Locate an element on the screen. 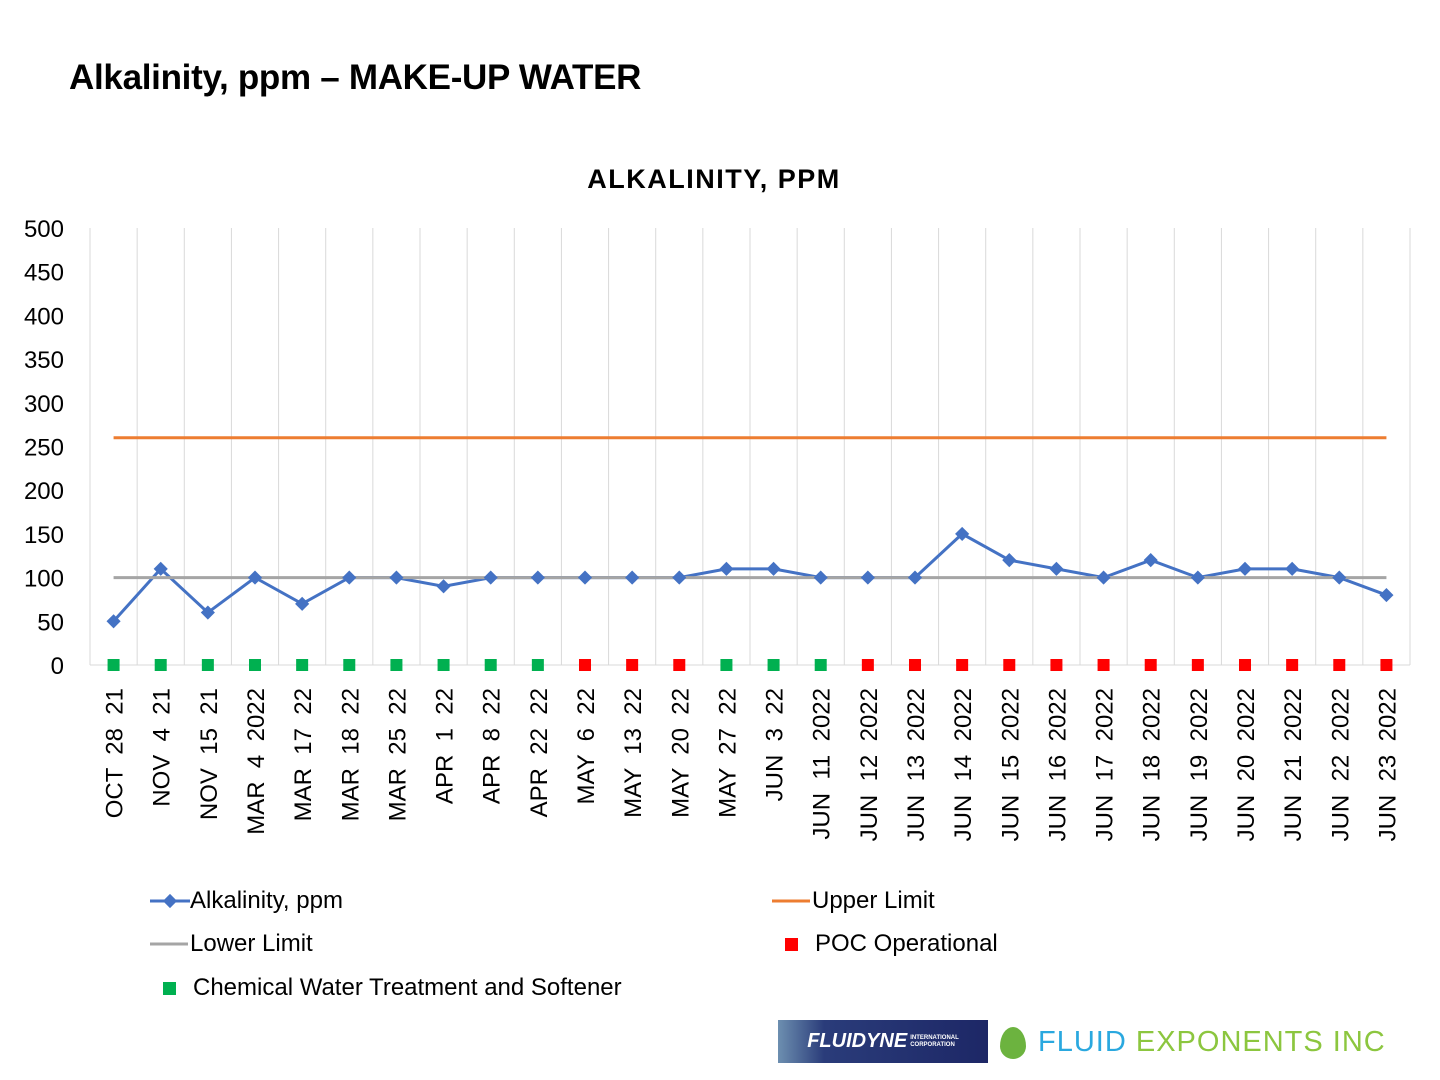  legend-lower-limit: Lower Limit is located at coordinates (231, 944).